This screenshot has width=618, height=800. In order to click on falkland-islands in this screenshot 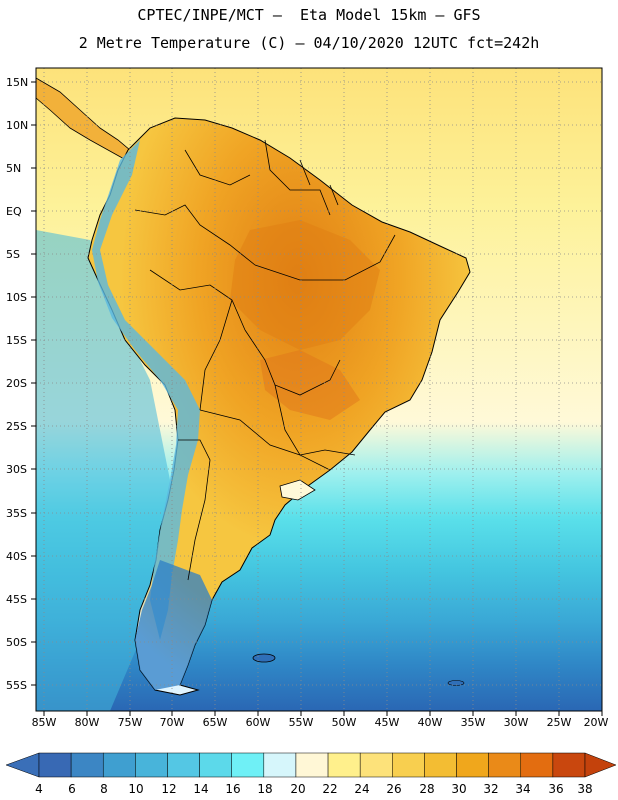, I will do `click(264, 658)`.